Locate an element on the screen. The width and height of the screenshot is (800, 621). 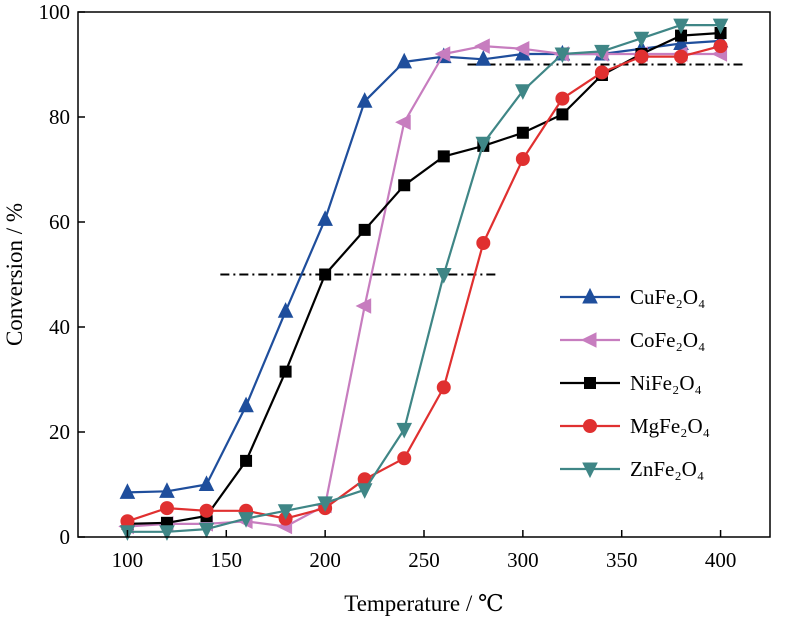
legend-item: CoFe₂O₄ is located at coordinates (632, 340).